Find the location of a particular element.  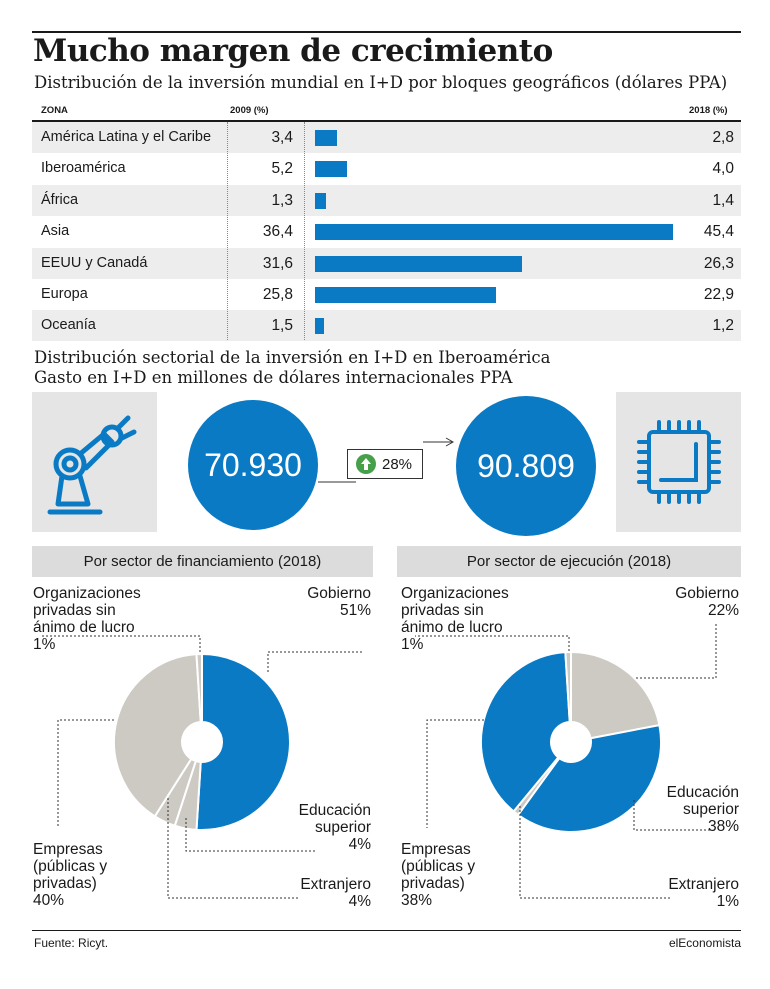

column-header-zone: ZONA is located at coordinates (54, 110).